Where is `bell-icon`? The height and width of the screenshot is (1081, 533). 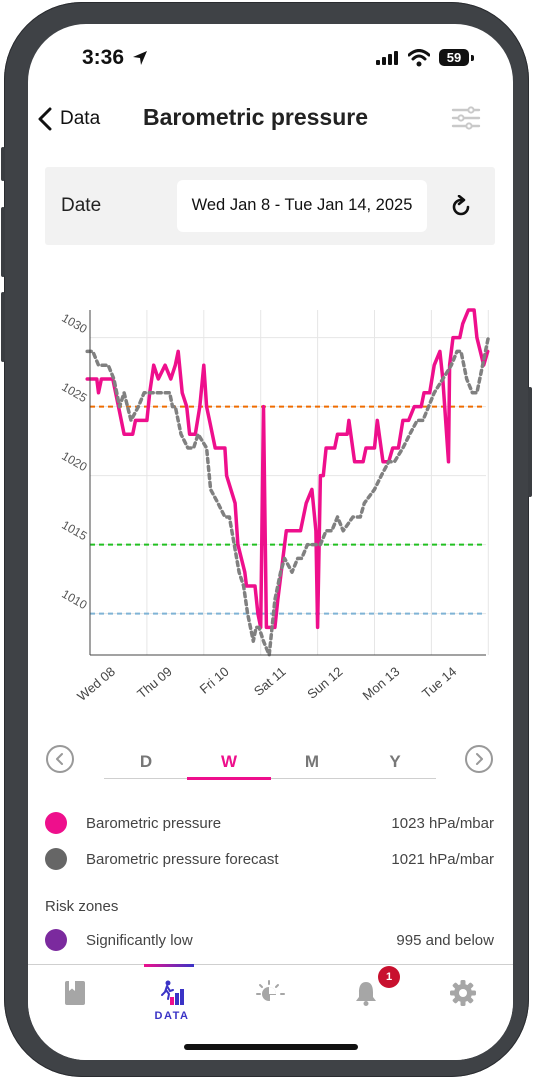
bell-icon is located at coordinates (366, 994).